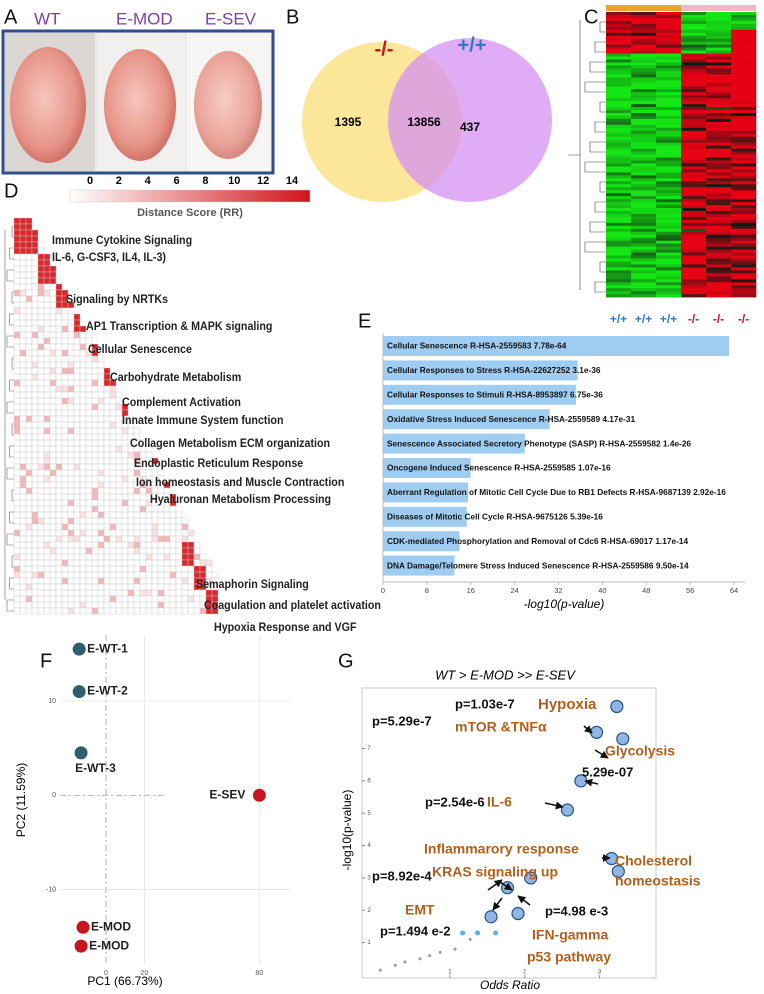 The height and width of the screenshot is (994, 764). What do you see at coordinates (440, 952) in the screenshot?
I see `point` at bounding box center [440, 952].